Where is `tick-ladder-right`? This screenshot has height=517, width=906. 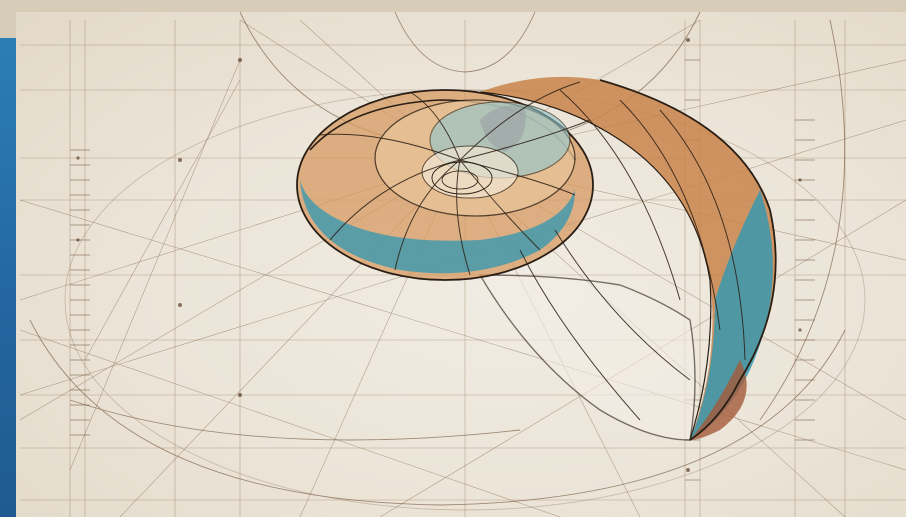
tick-ladder-right is located at coordinates (750, 270).